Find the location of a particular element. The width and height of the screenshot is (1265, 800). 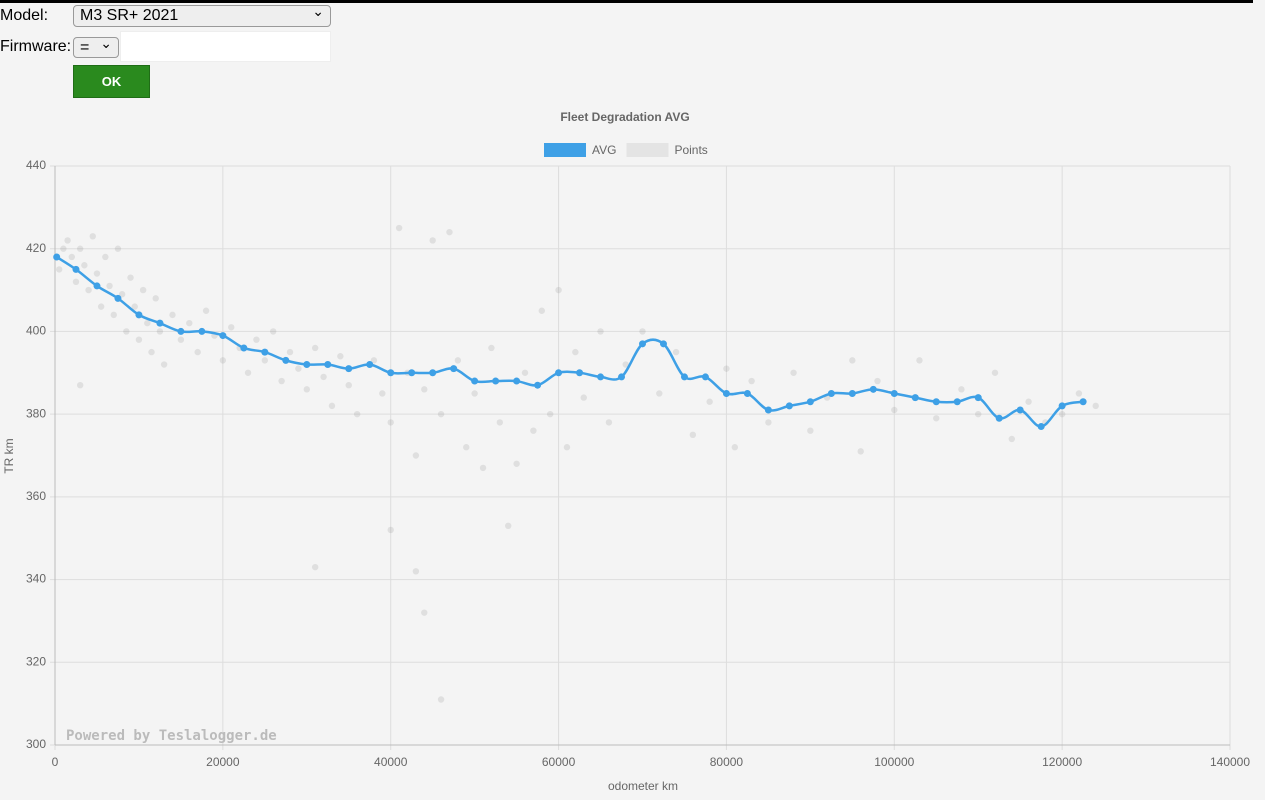

ok-button: OK is located at coordinates (111, 81).